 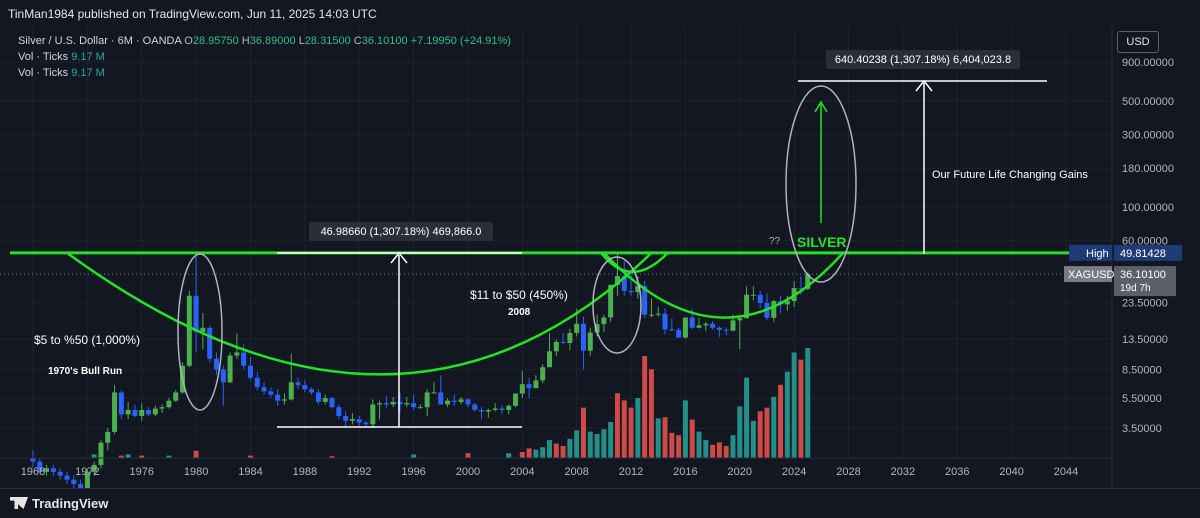 What do you see at coordinates (923, 60) in the screenshot?
I see `top-measure-label: 640.40238 (1,307.18%) 6,404,023.8` at bounding box center [923, 60].